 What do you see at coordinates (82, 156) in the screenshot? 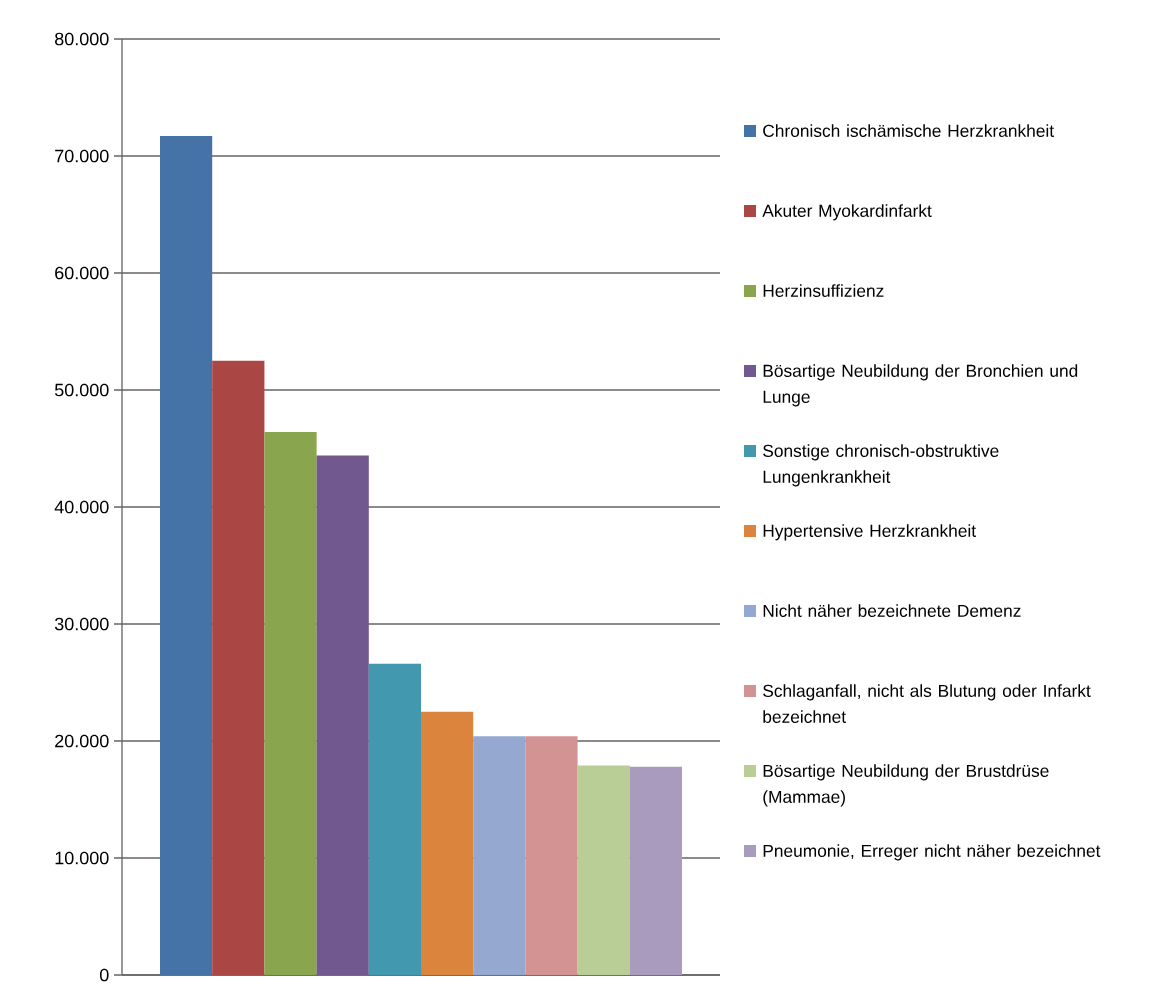
I see `y-tick-label: 70.000` at bounding box center [82, 156].